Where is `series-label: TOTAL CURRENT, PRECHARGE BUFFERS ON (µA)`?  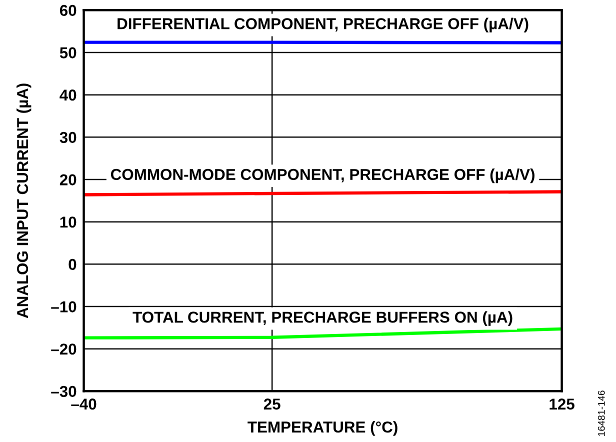 series-label: TOTAL CURRENT, PRECHARGE BUFFERS ON (µA) is located at coordinates (322, 318).